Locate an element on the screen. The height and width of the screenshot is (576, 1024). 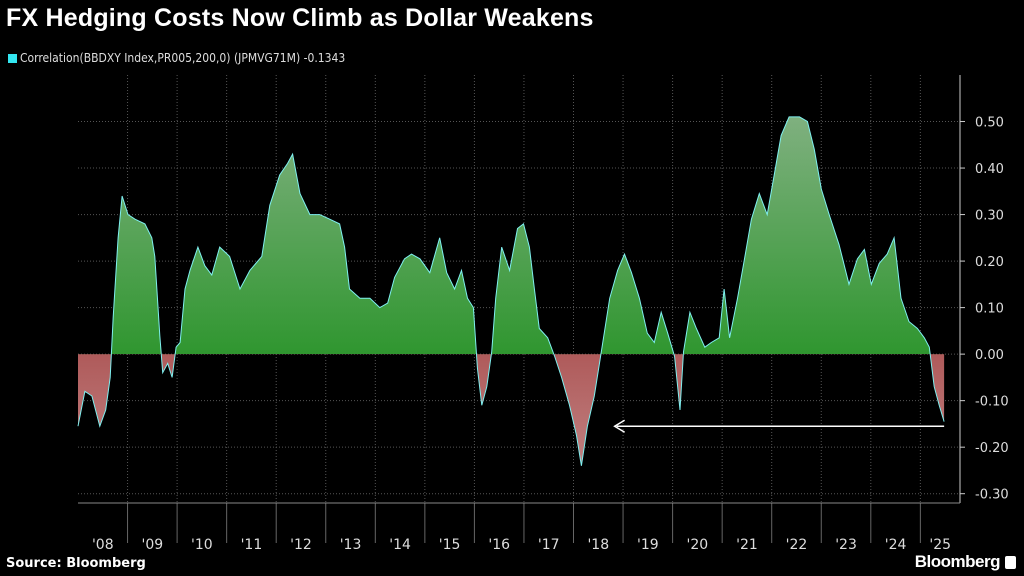
y-tick-label: -0.30 is located at coordinates (992, 495).